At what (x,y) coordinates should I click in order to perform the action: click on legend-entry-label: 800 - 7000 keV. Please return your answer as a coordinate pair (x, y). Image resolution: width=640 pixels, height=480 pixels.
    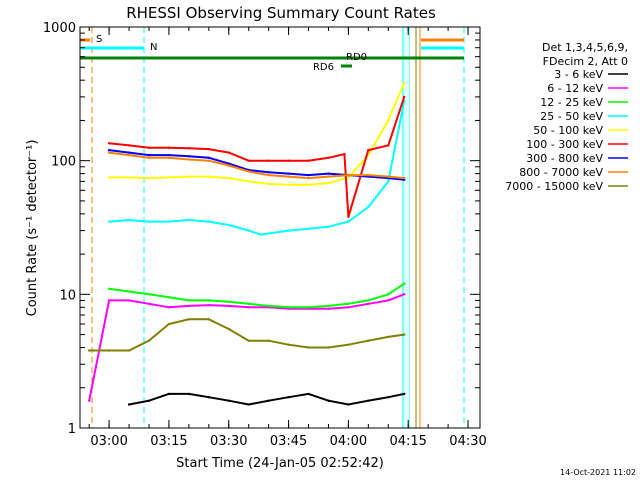
    Looking at the image, I should click on (561, 172).